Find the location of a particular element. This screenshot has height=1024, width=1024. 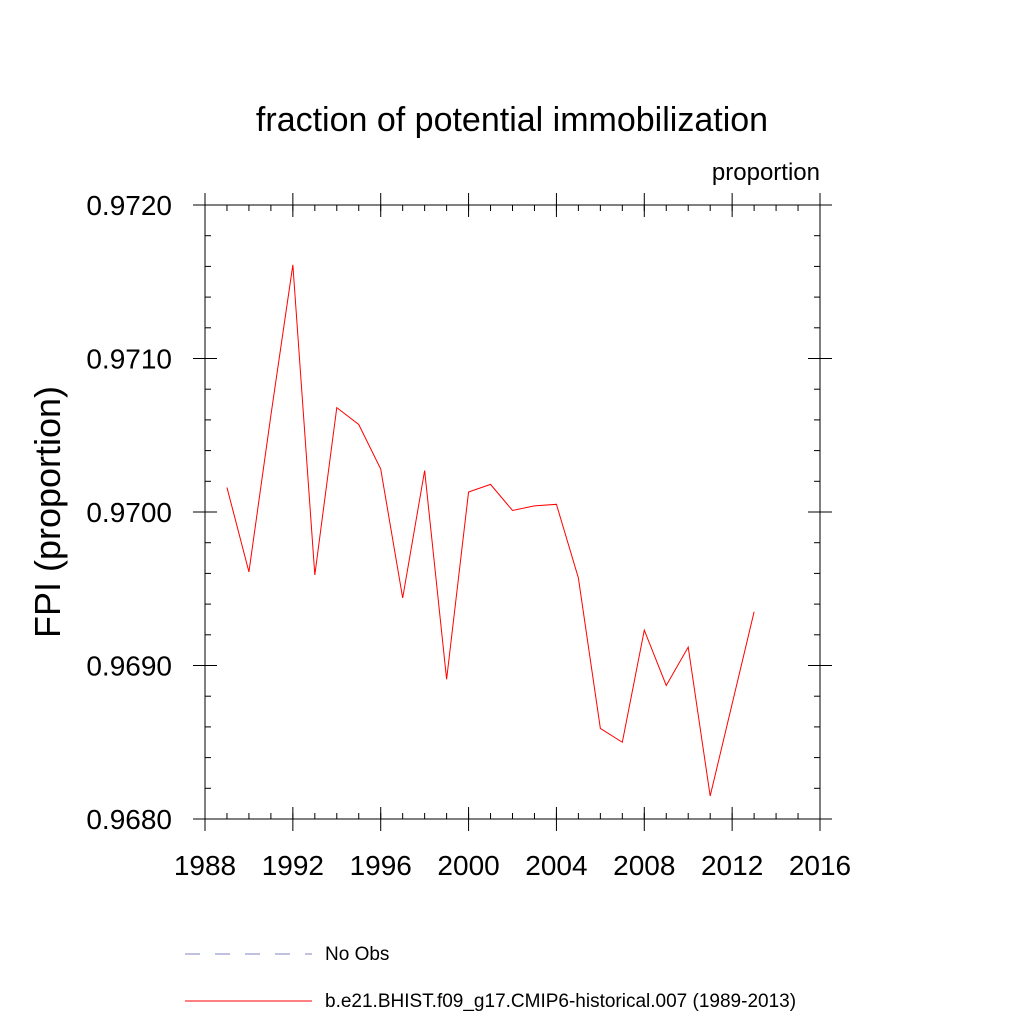

x-tick-label: 1996 is located at coordinates (381, 865).